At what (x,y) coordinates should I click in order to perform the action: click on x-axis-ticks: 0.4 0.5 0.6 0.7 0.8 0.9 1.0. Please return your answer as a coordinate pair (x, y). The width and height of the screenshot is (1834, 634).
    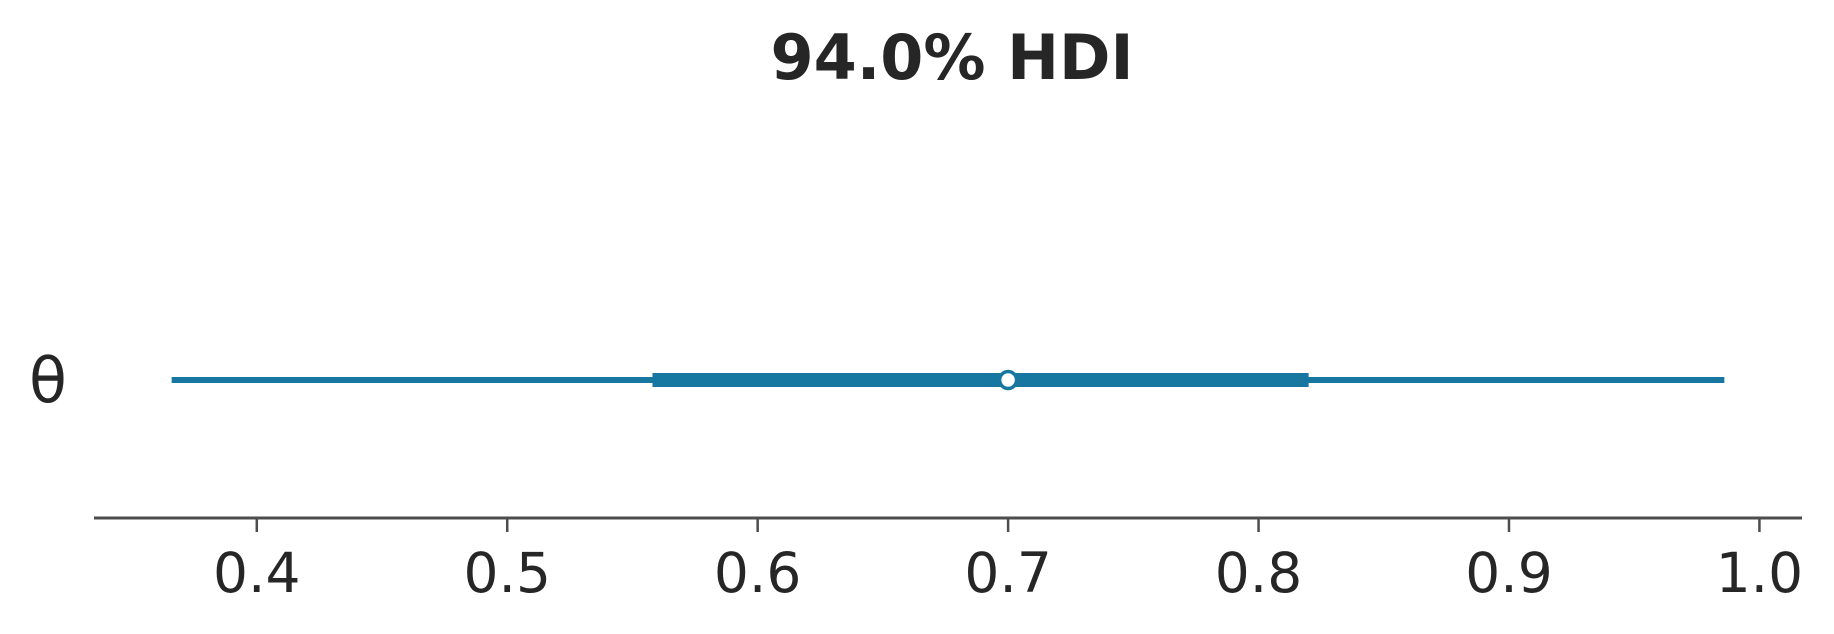
    Looking at the image, I should click on (1008, 561).